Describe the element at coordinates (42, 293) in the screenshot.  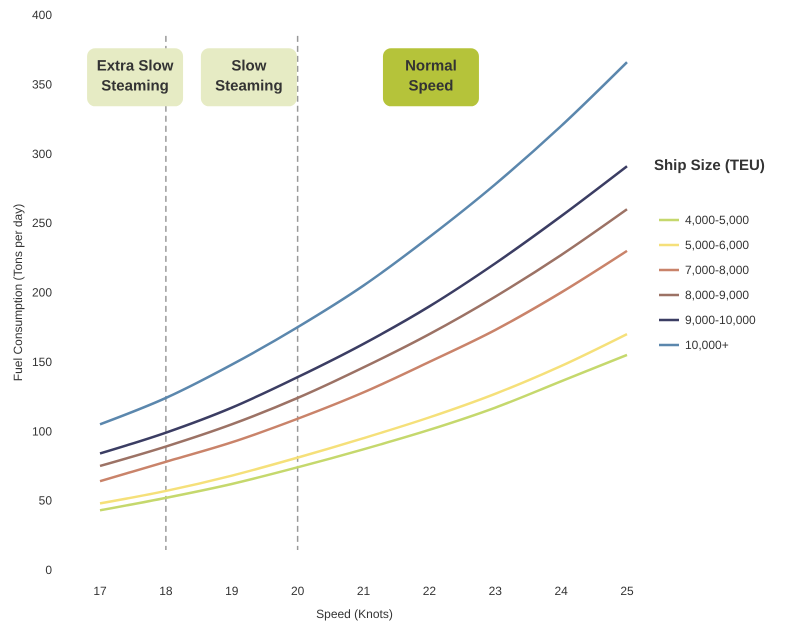
I see `y-tick-label: 200` at that location.